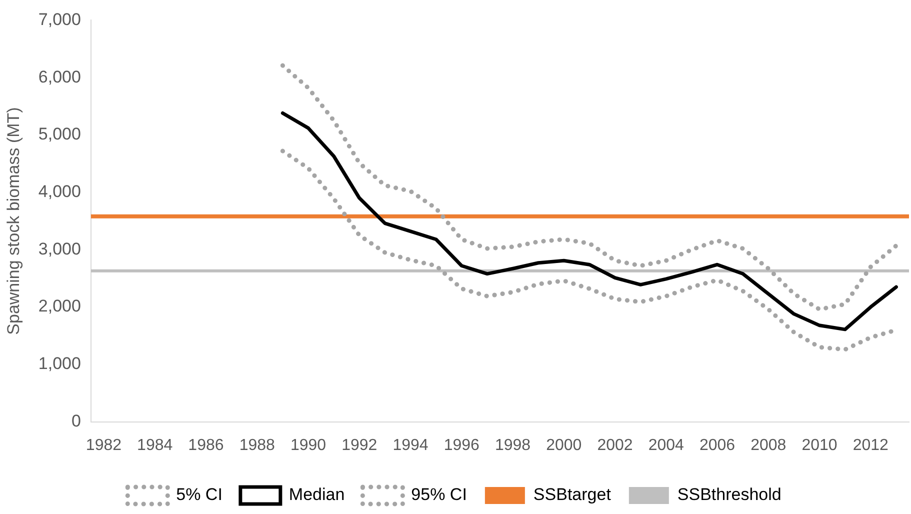 The width and height of the screenshot is (911, 514). What do you see at coordinates (59, 248) in the screenshot?
I see `y-tick-label: 3,000` at bounding box center [59, 248].